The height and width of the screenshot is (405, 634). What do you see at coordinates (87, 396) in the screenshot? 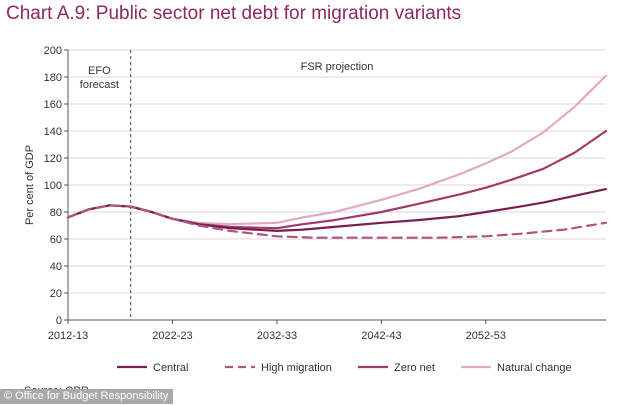
I see `credit-bar: © Office for Budget Responsibility` at bounding box center [87, 396].